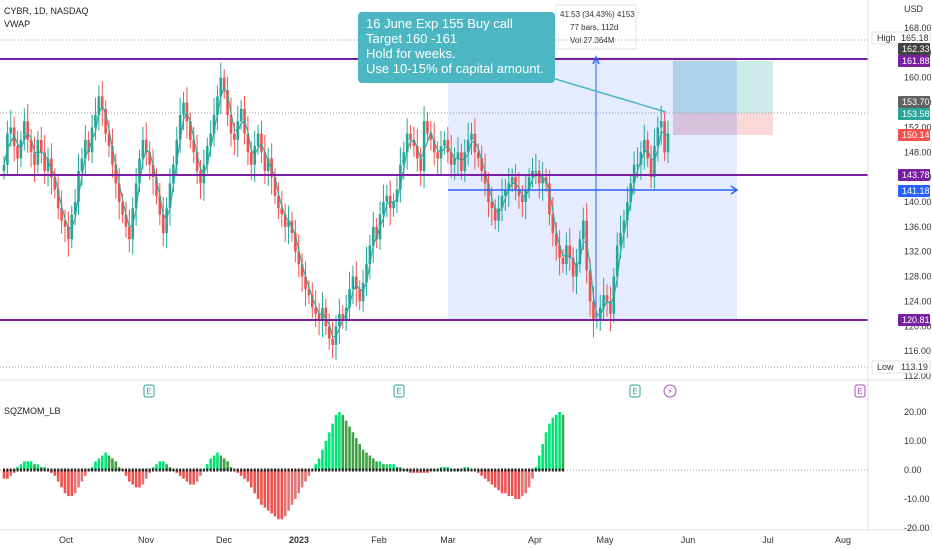  I want to click on position-stop-zone, so click(723, 124).